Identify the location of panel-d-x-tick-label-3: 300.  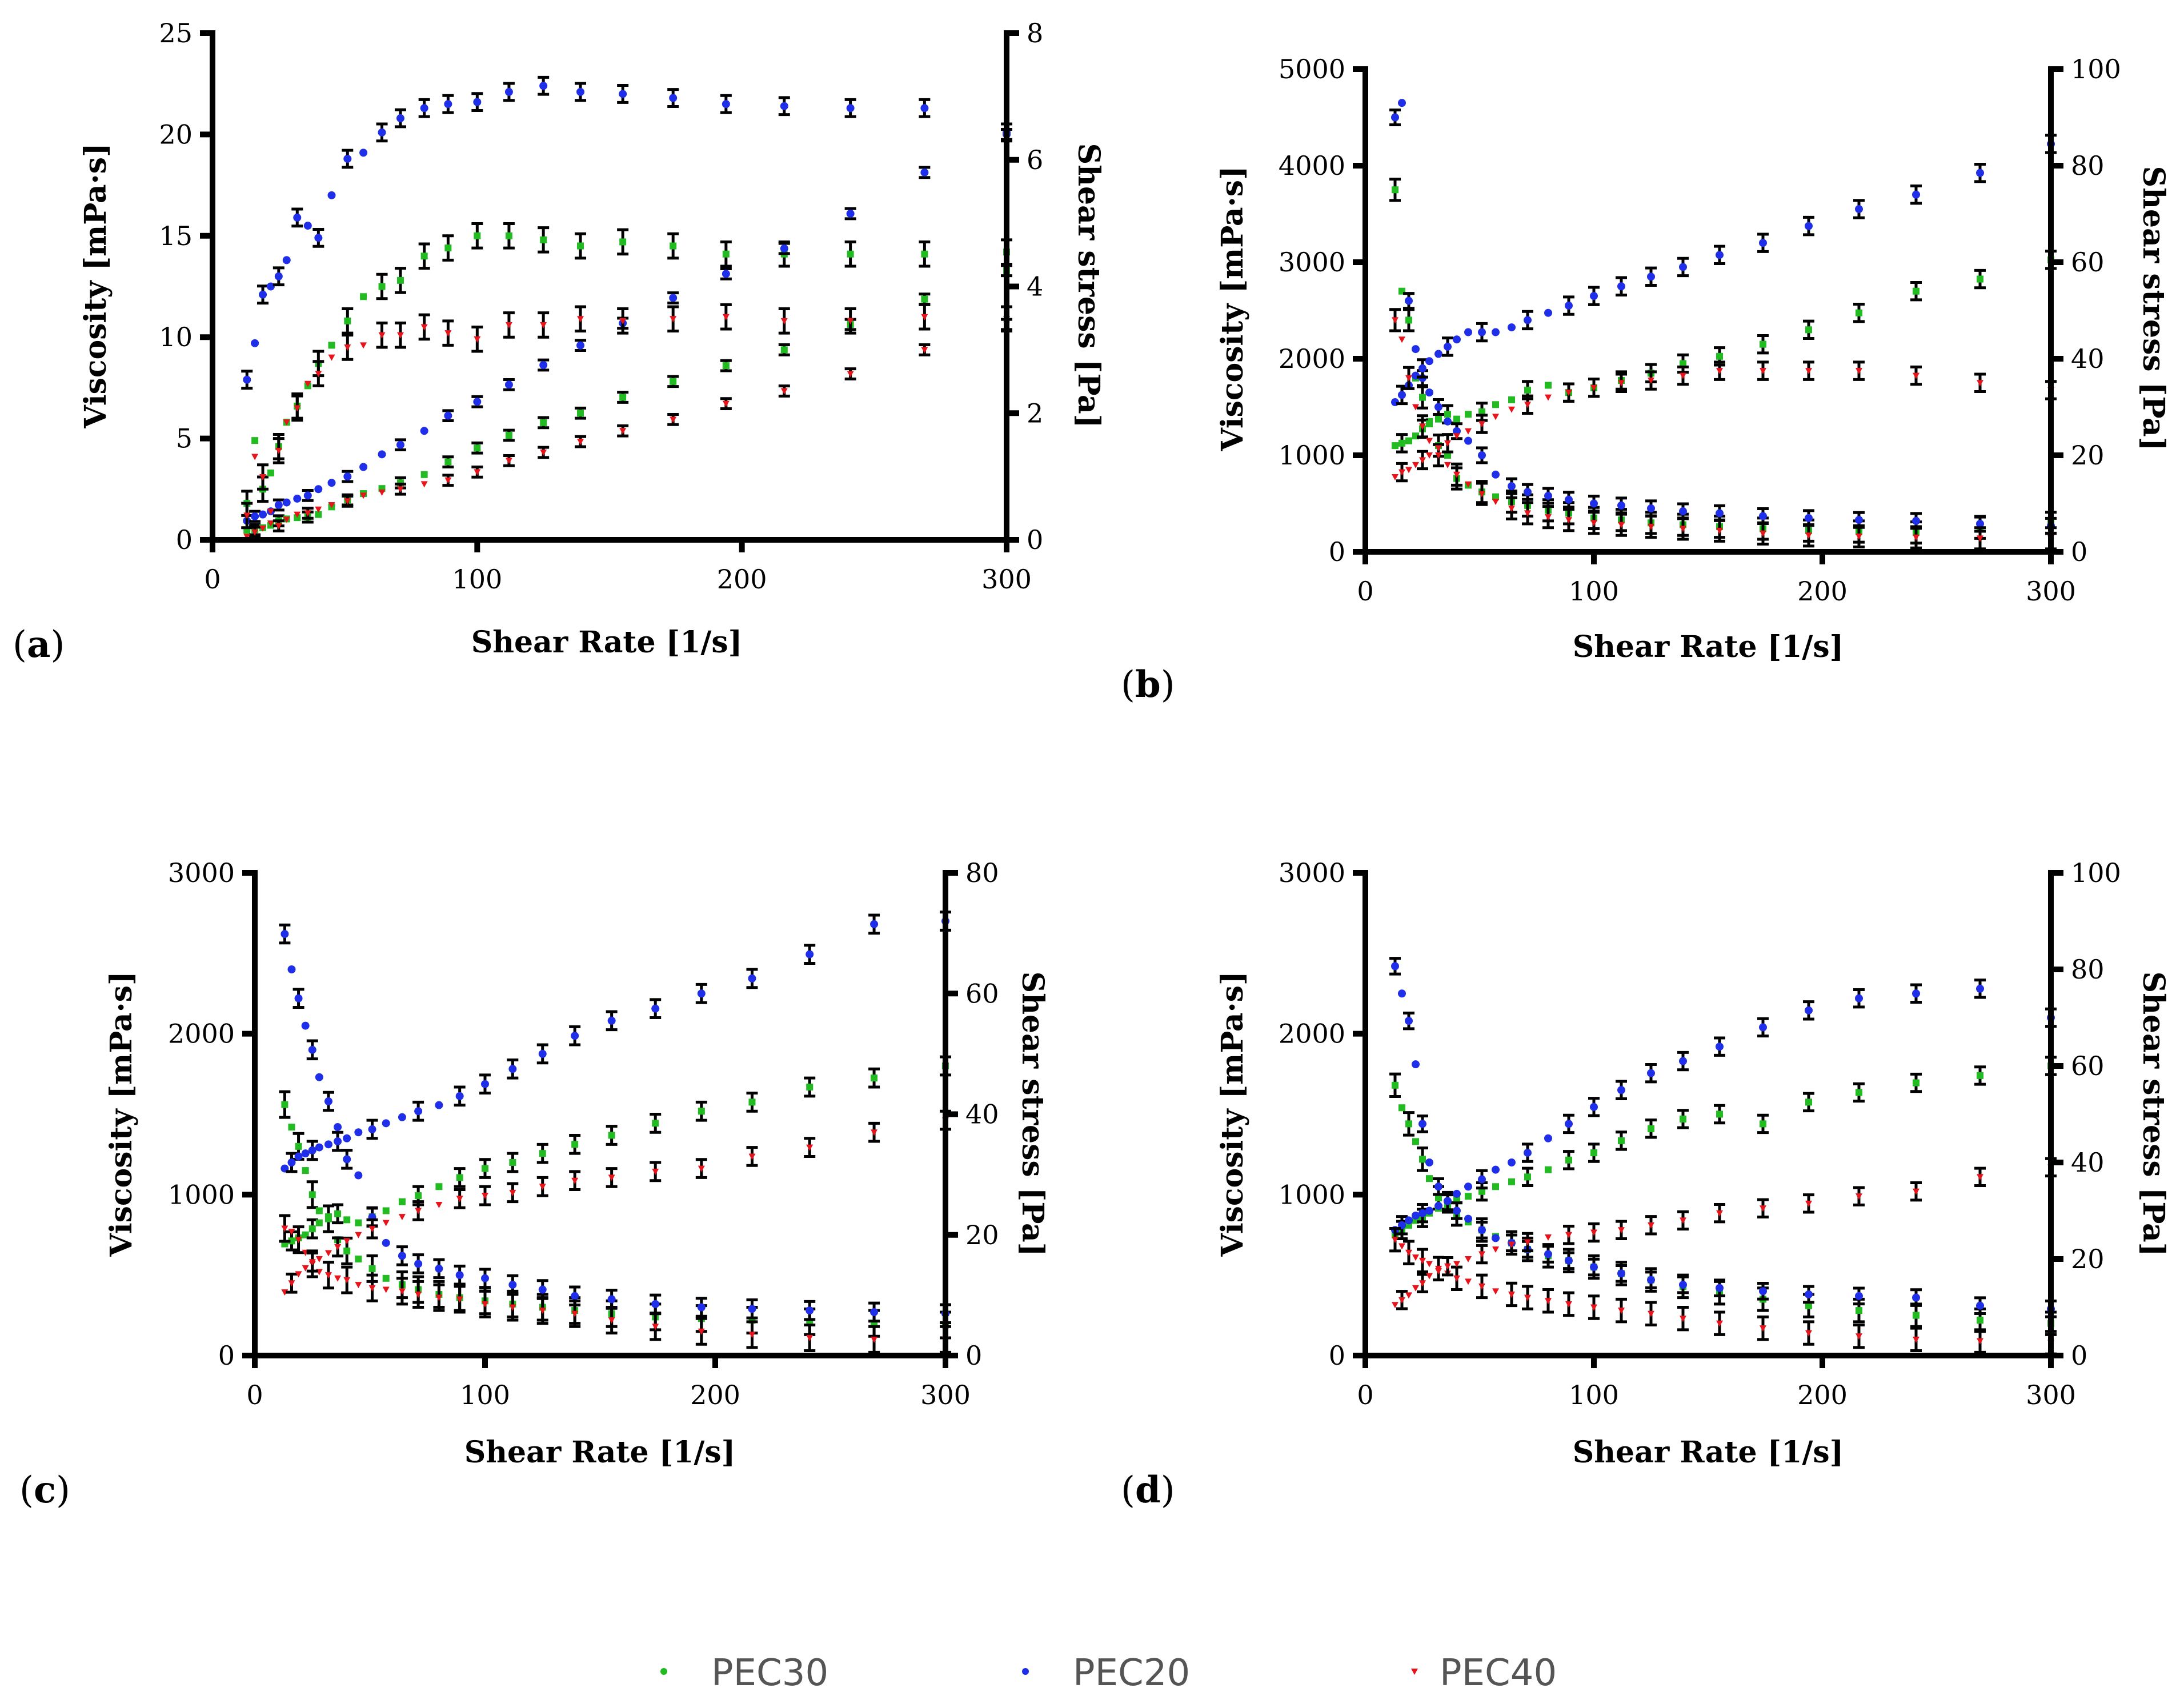
(2051, 1395).